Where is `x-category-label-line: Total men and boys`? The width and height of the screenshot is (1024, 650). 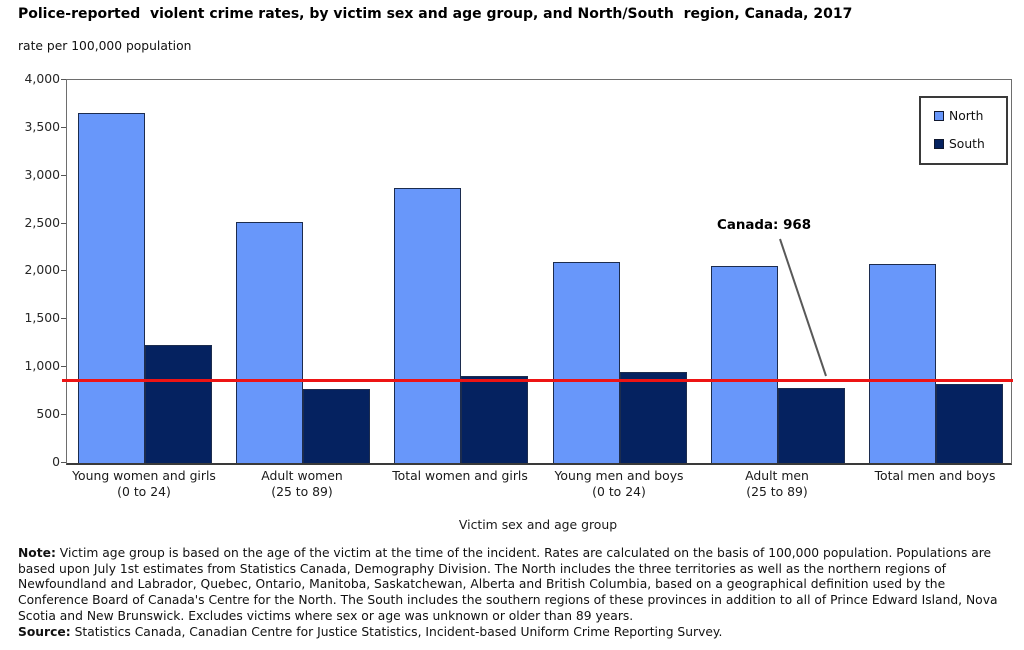 x-category-label-line: Total men and boys is located at coordinates (935, 475).